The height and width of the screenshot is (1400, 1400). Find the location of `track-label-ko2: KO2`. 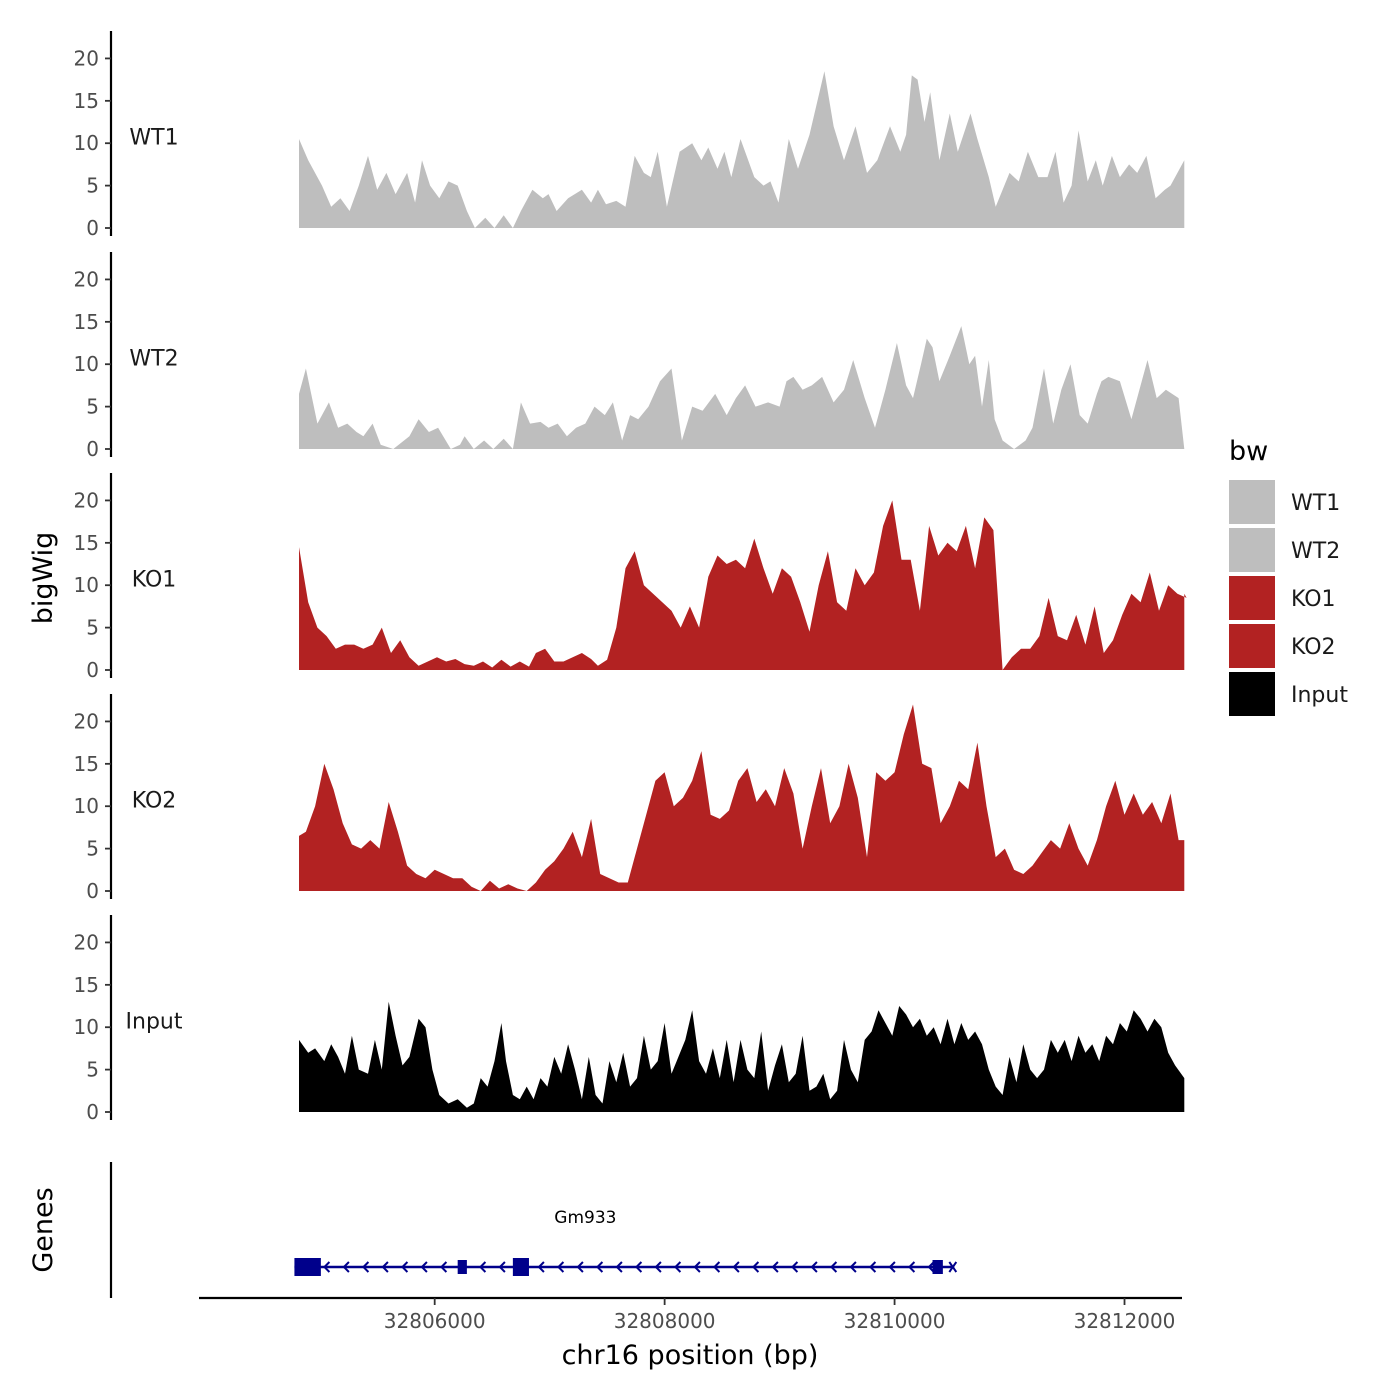

track-label-ko2: KO2 is located at coordinates (154, 800).